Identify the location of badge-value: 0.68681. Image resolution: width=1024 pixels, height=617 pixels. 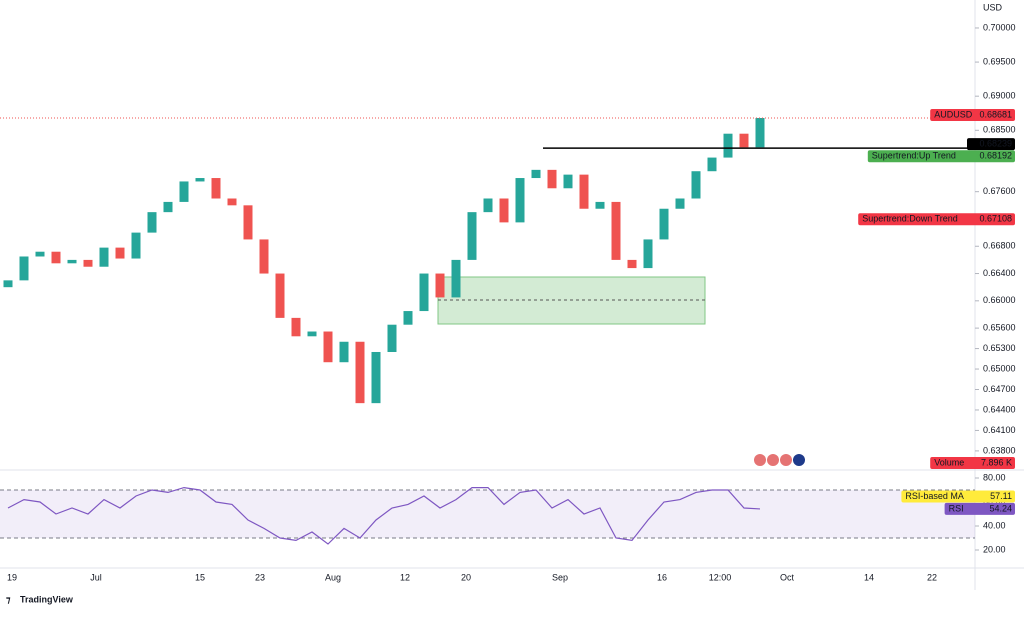
(995, 114).